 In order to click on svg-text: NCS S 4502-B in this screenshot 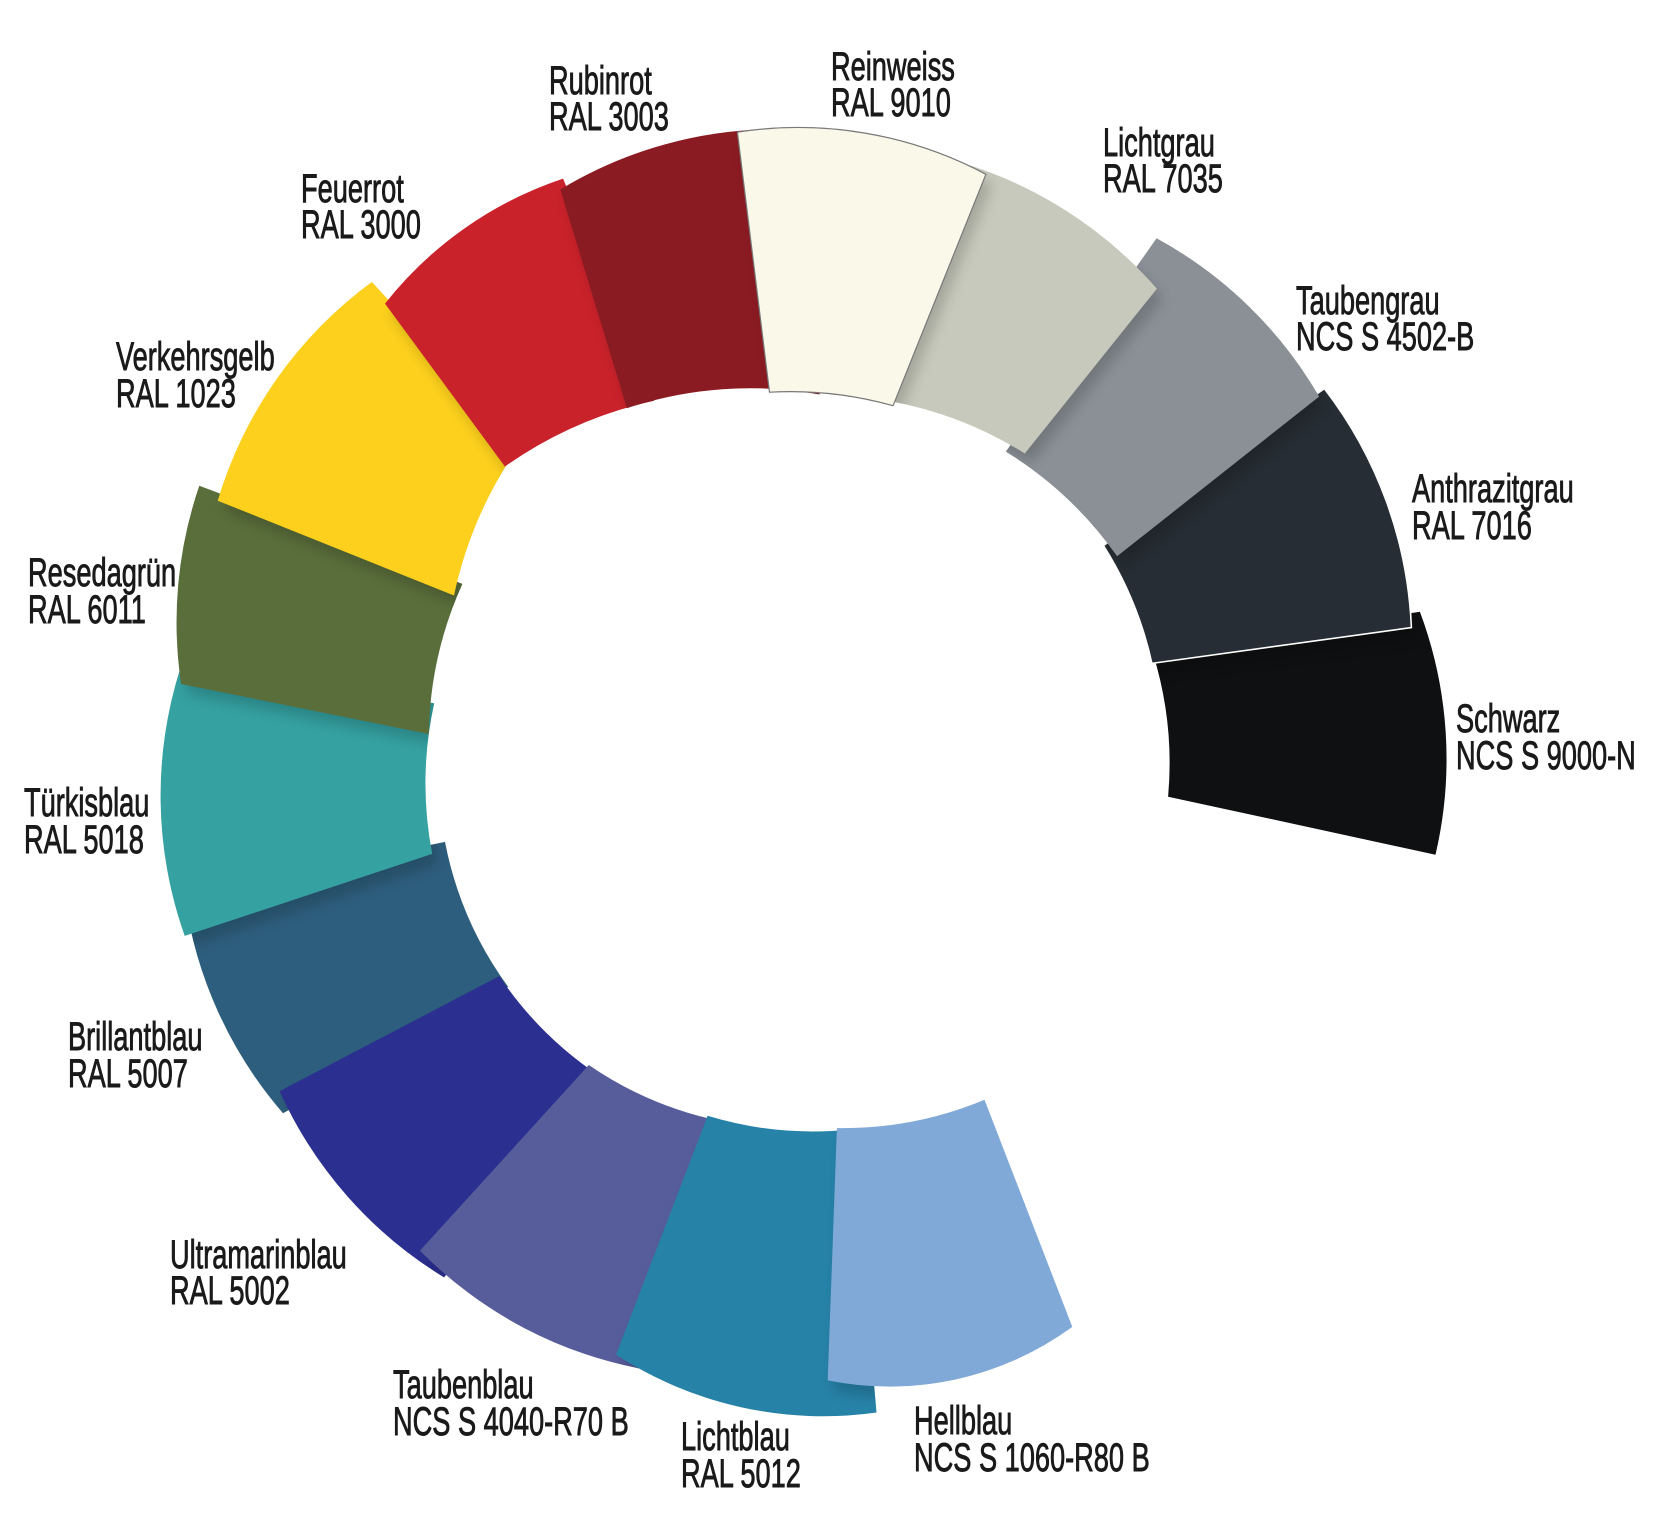, I will do `click(1385, 337)`.